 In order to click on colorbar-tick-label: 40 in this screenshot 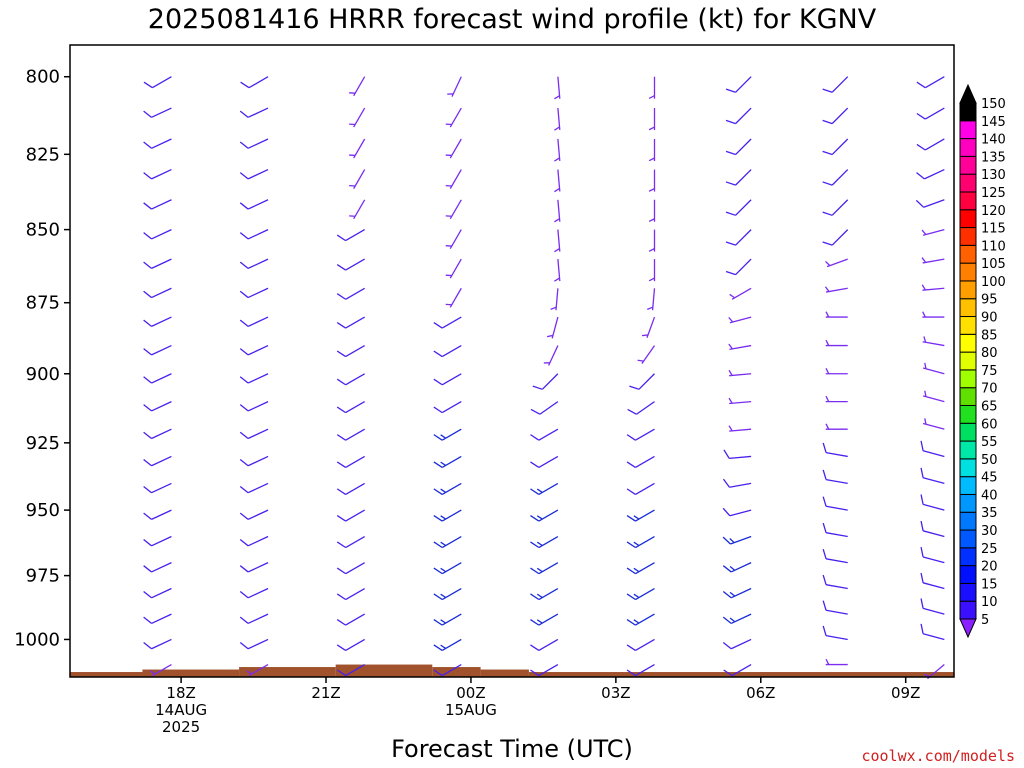, I will do `click(989, 495)`.